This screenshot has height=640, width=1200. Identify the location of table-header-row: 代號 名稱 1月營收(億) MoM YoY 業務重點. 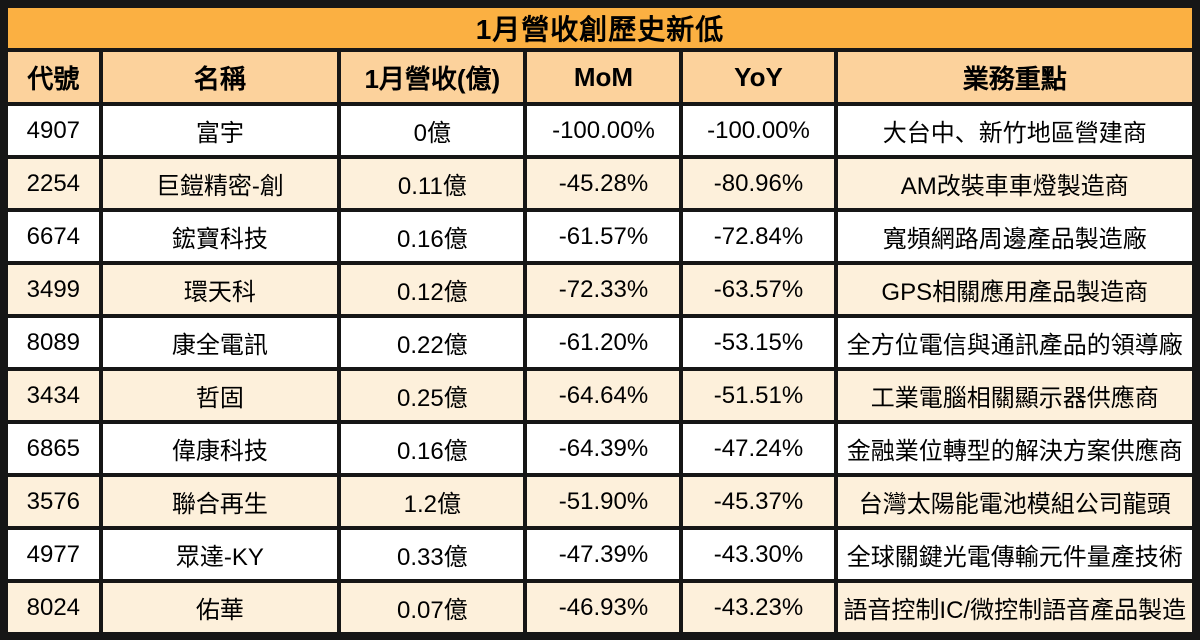
(600, 77).